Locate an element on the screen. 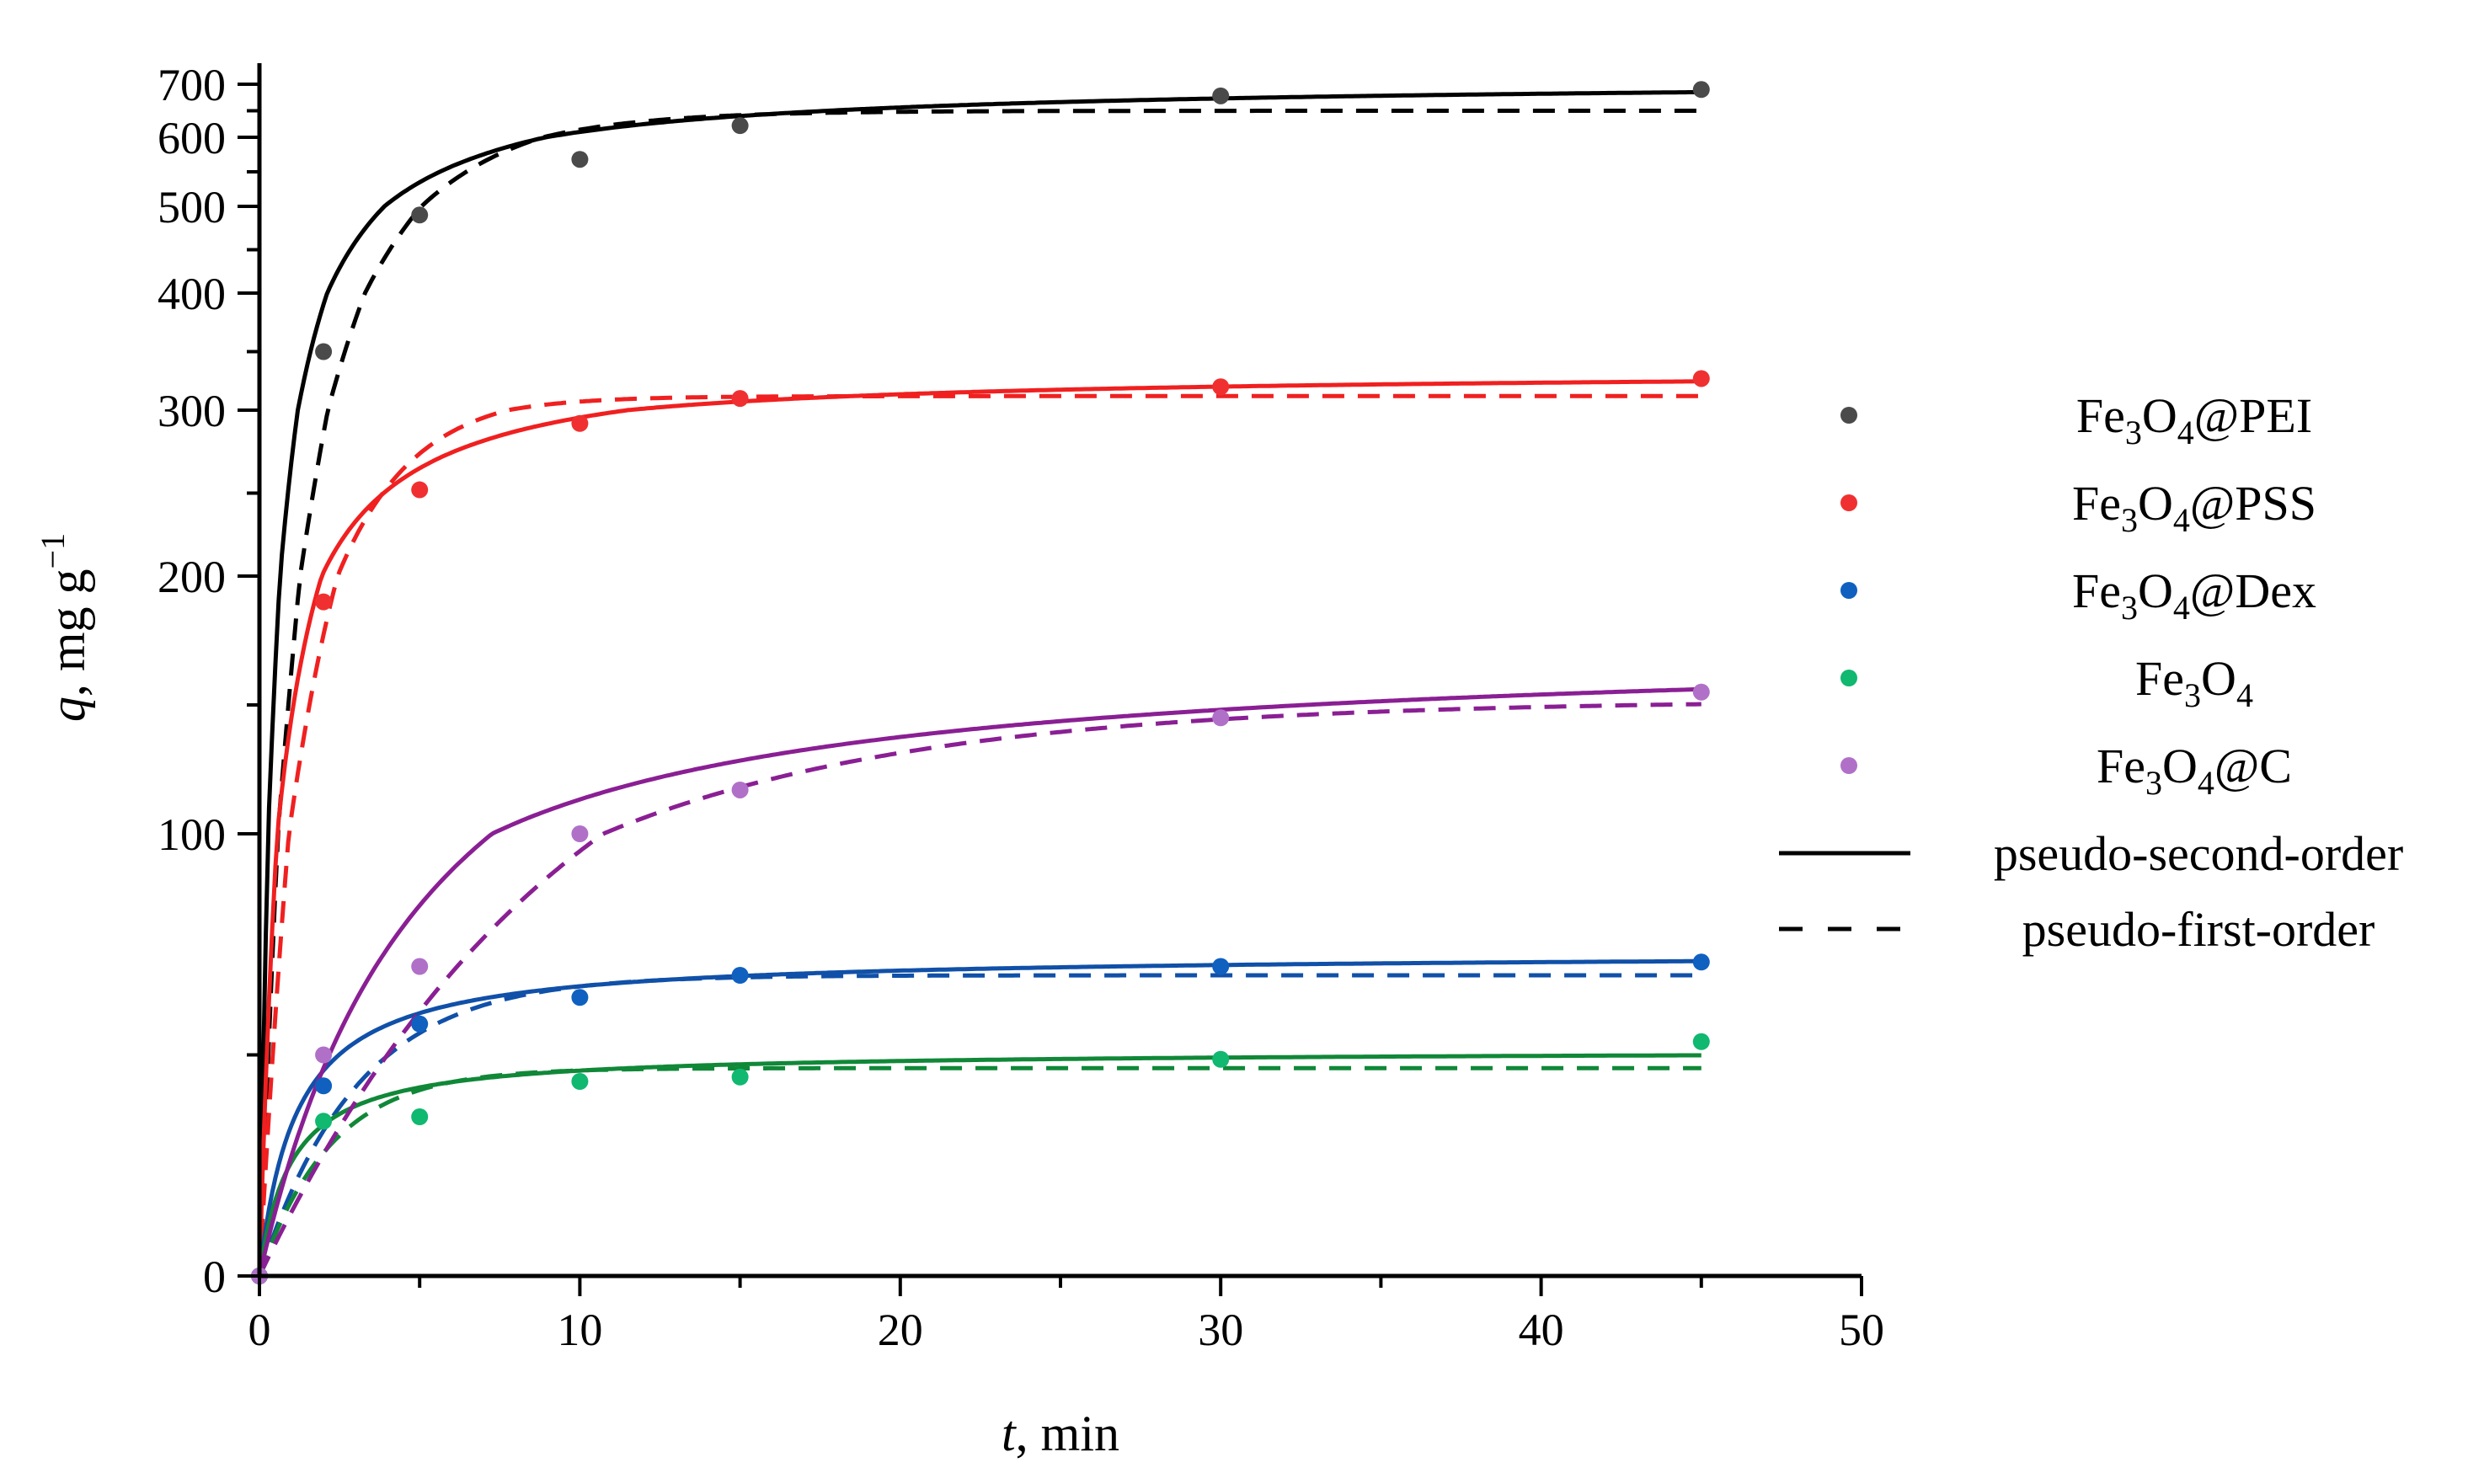 Image resolution: width=2468 pixels, height=1484 pixels. y-axis-unit: , mg g is located at coordinates (67, 633).